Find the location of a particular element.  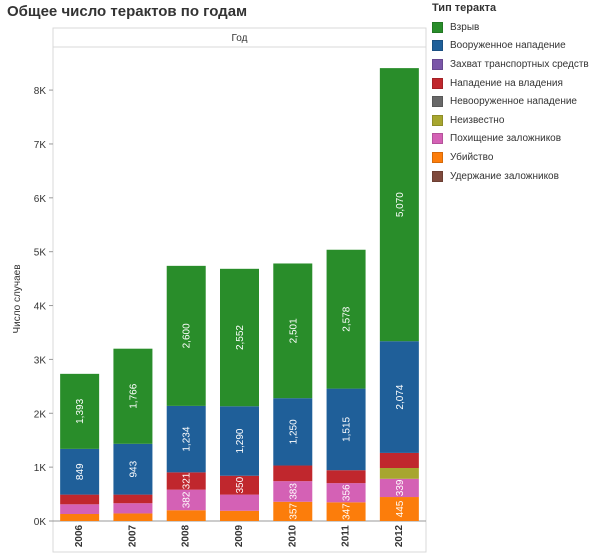

legend-label: Неизвестно is located at coordinates (477, 120).